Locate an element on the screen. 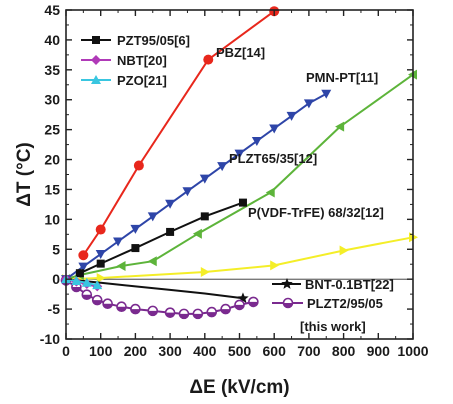 The height and width of the screenshot is (404, 453). legend-label-pzt95-05-6: PZT95/05[6] is located at coordinates (153, 40).